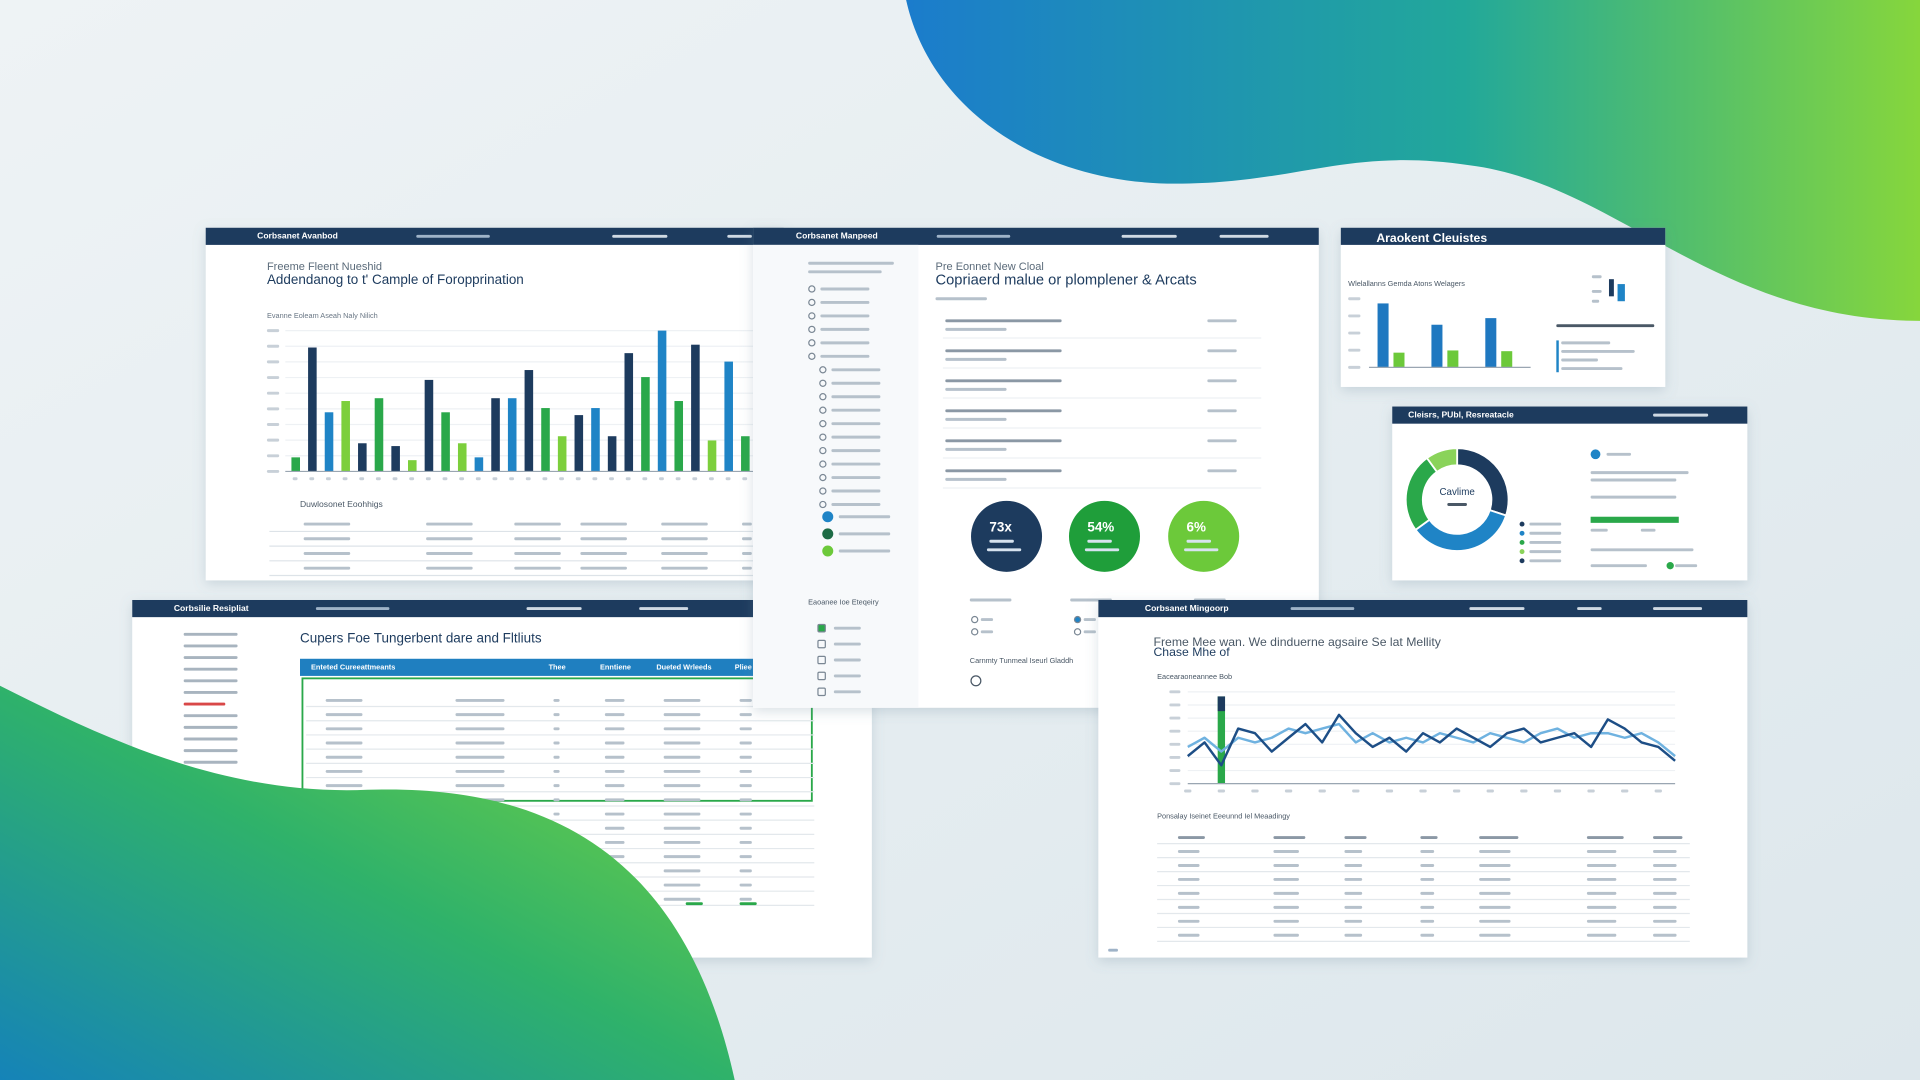 This screenshot has width=1920, height=1080. Describe the element at coordinates (1021, 660) in the screenshot. I see `label: Carnmty Tunmeal Iseurl Gladdh` at that location.